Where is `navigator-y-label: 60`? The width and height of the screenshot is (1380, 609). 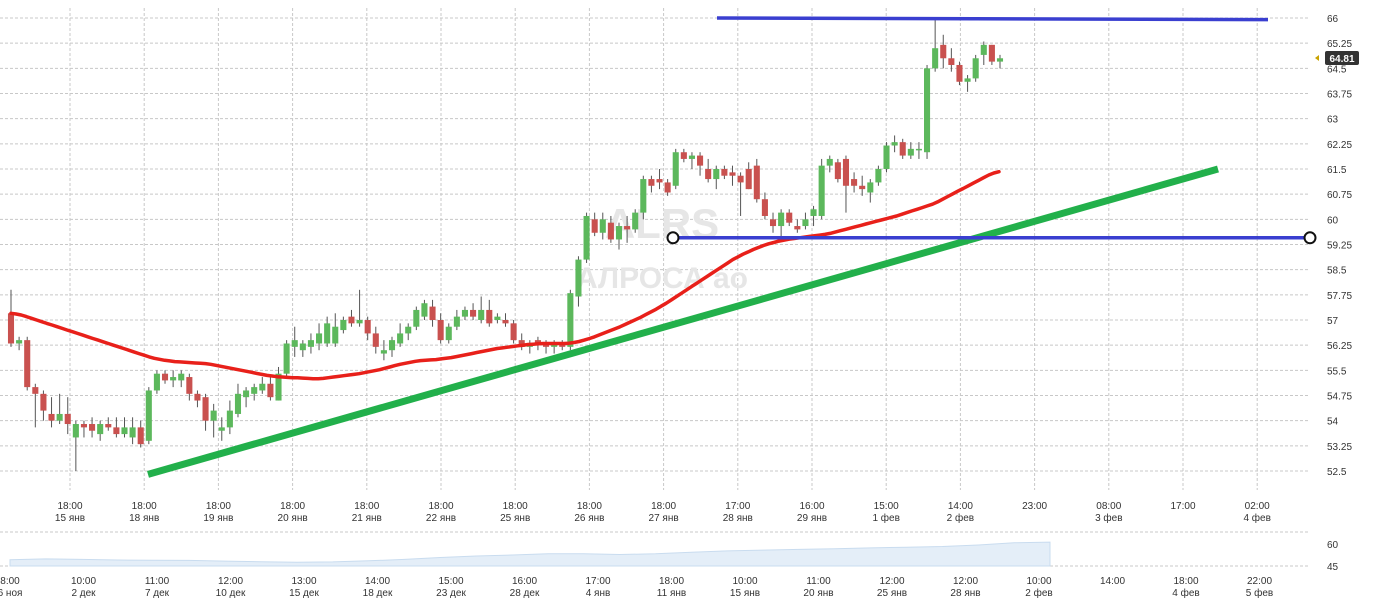
navigator-y-label: 60 is located at coordinates (1333, 545).